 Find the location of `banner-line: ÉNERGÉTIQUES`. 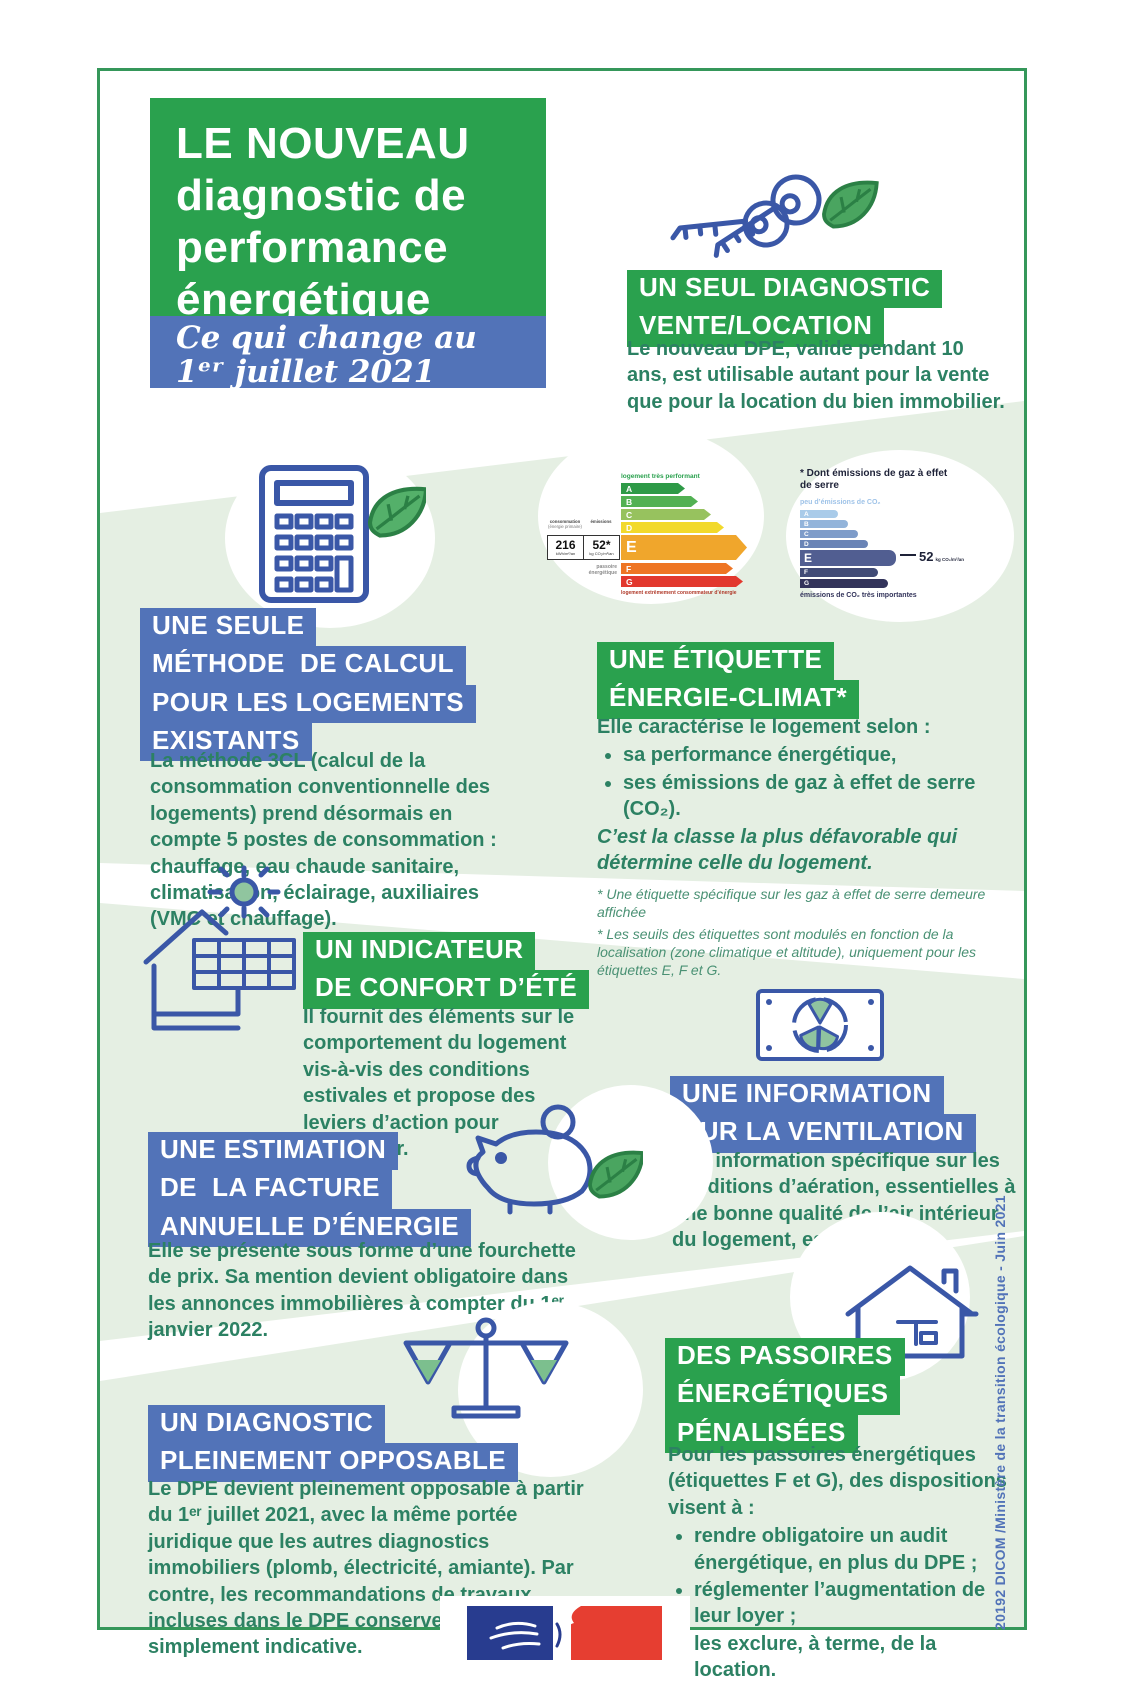

banner-line: ÉNERGÉTIQUES is located at coordinates (783, 1395).